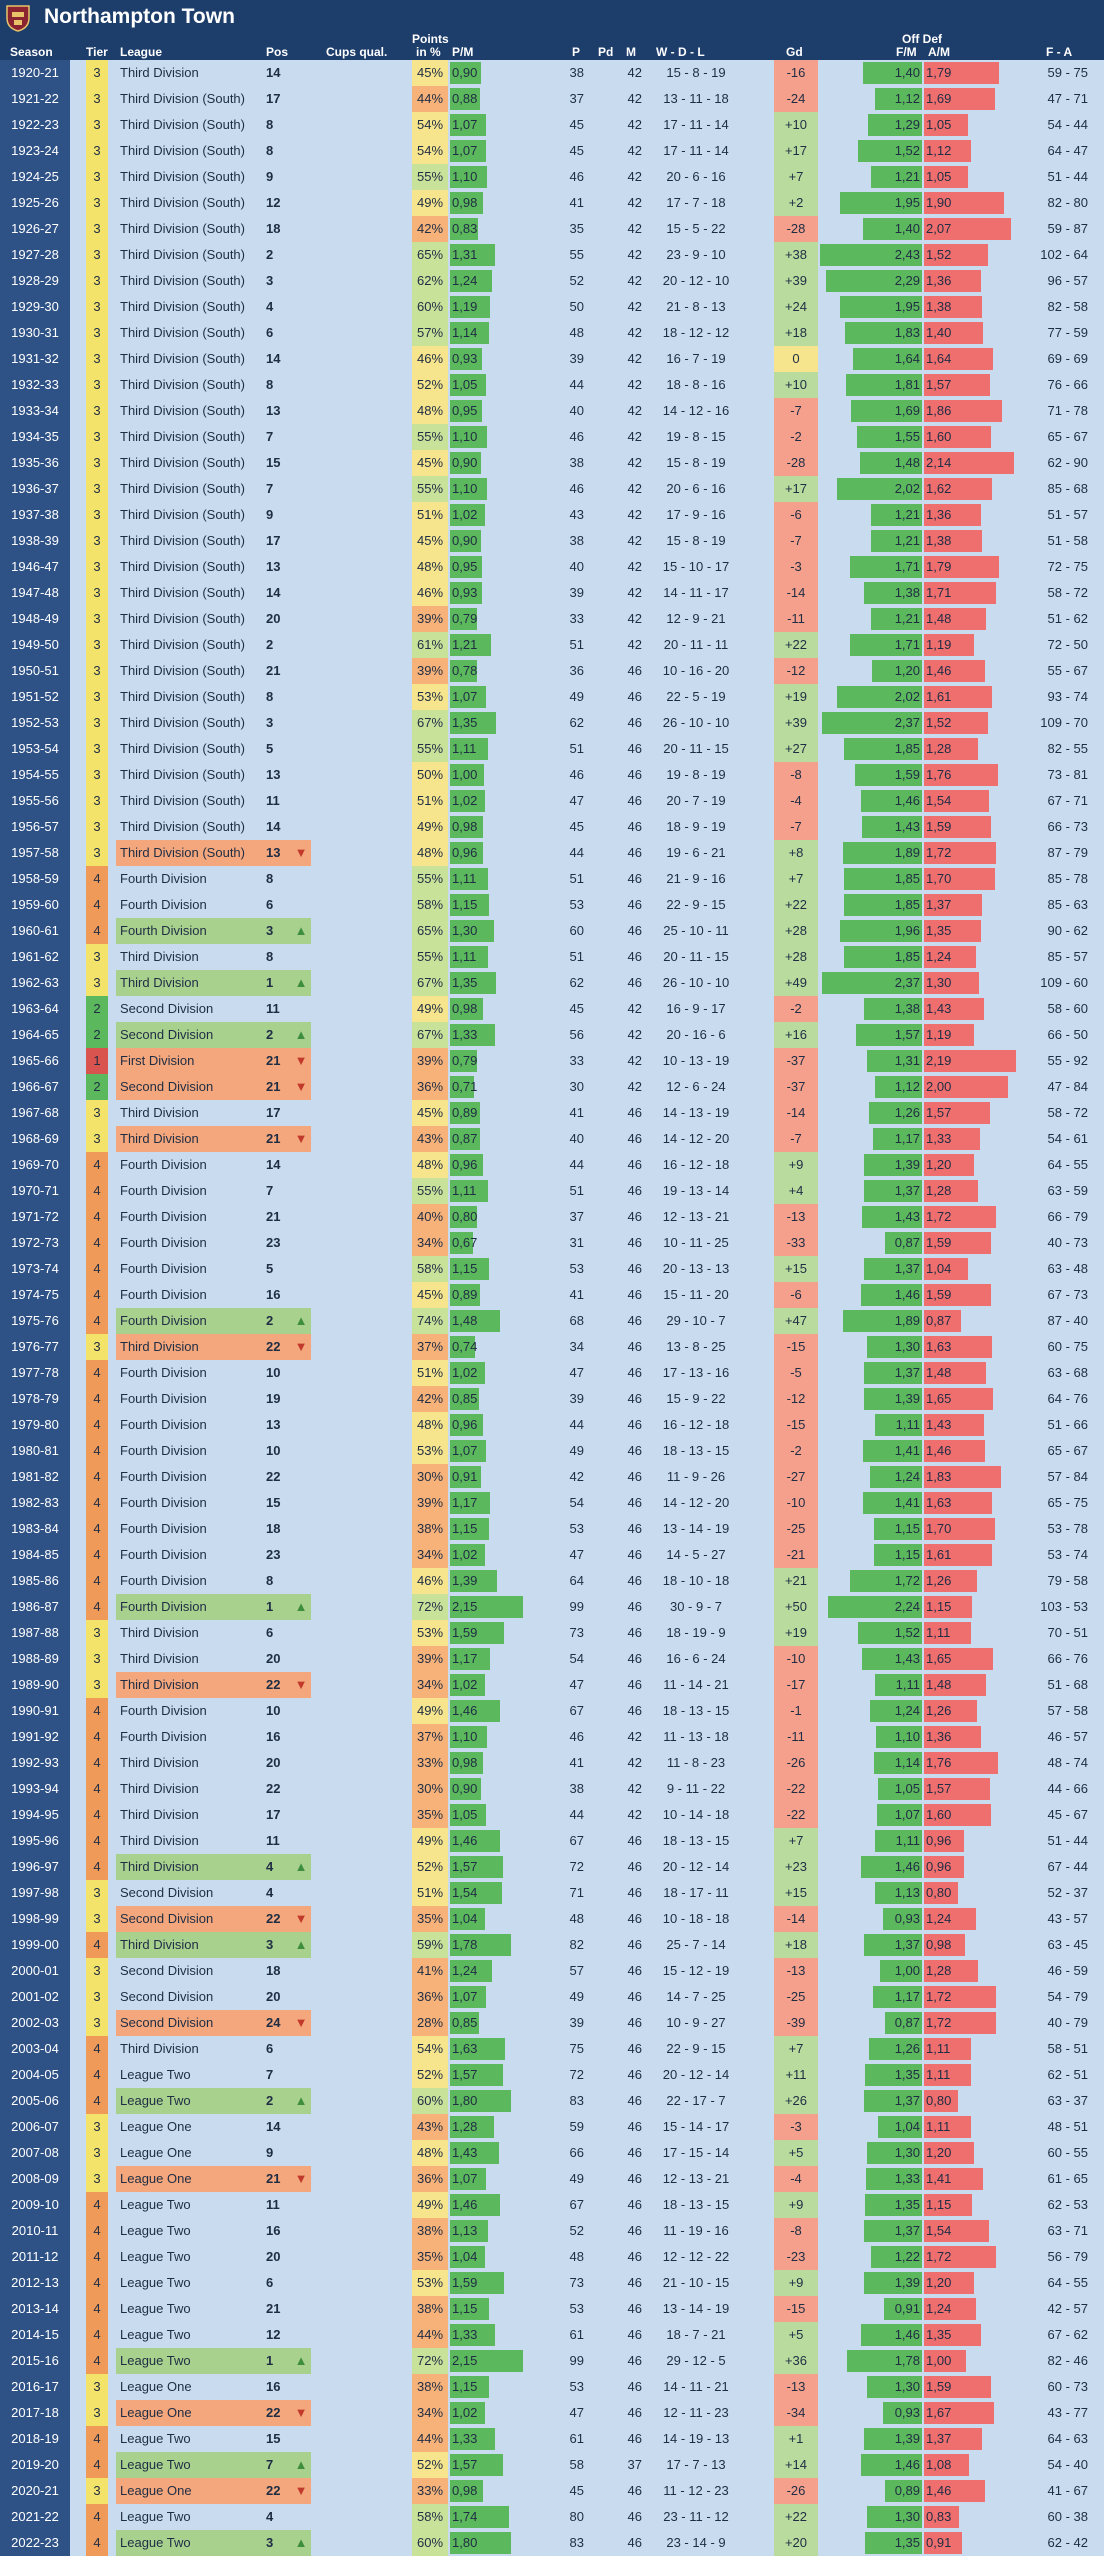 The image size is (1104, 2556). Describe the element at coordinates (939, 1606) in the screenshot. I see `goals-against-per-match-cell: 1,15` at that location.